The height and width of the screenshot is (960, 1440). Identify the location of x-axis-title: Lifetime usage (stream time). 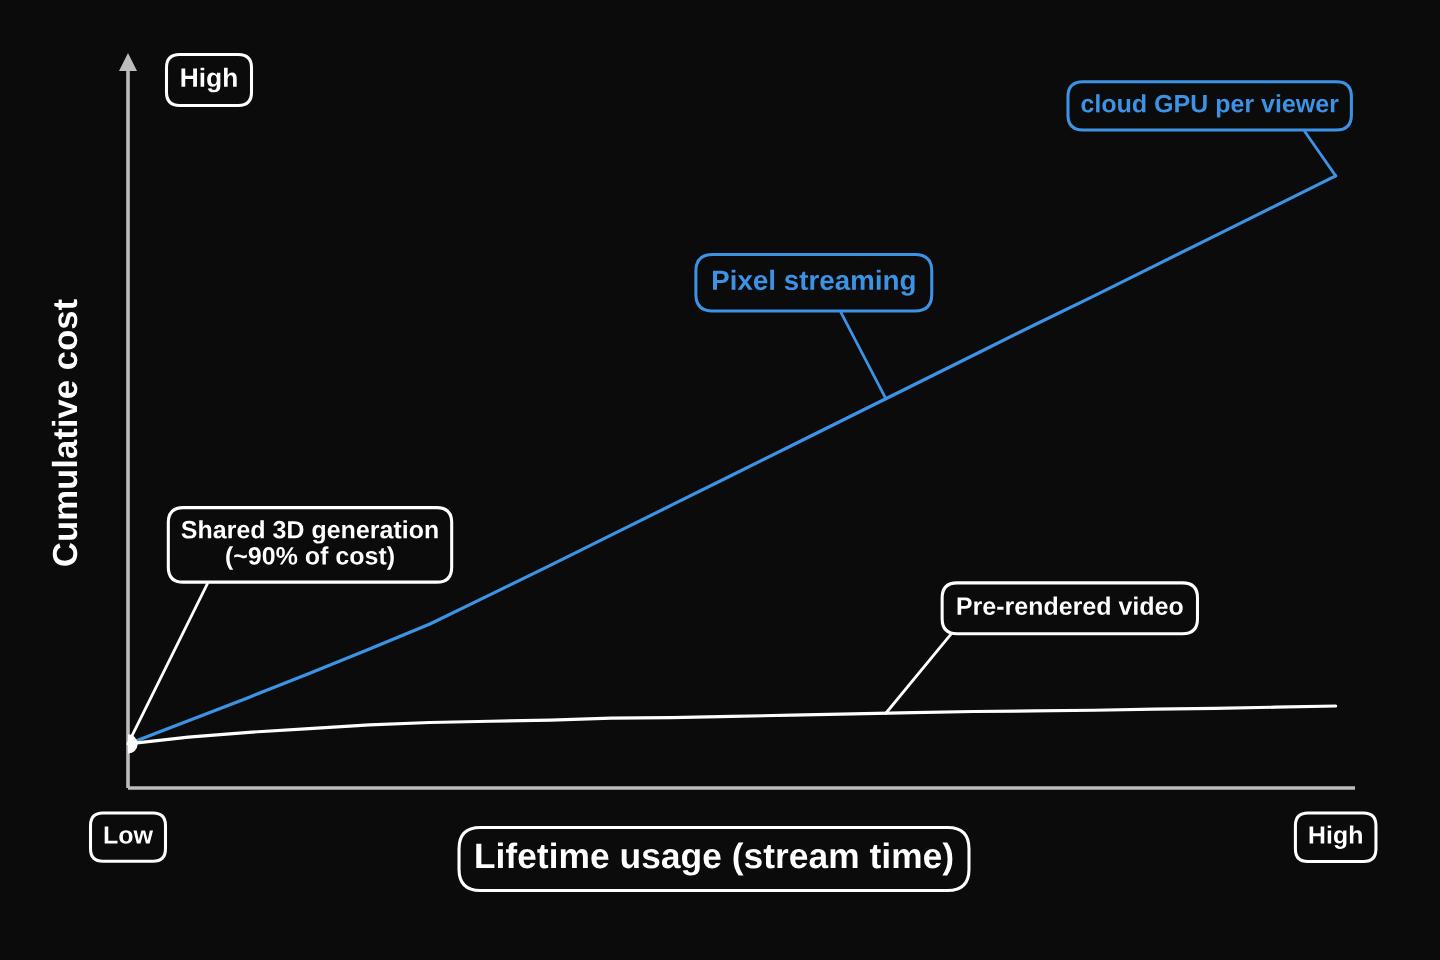
(714, 859).